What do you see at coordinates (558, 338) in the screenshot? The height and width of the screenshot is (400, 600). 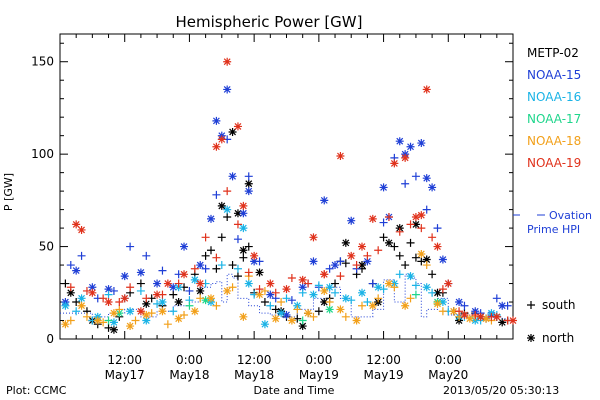 I see `symbol-label-north: north` at bounding box center [558, 338].